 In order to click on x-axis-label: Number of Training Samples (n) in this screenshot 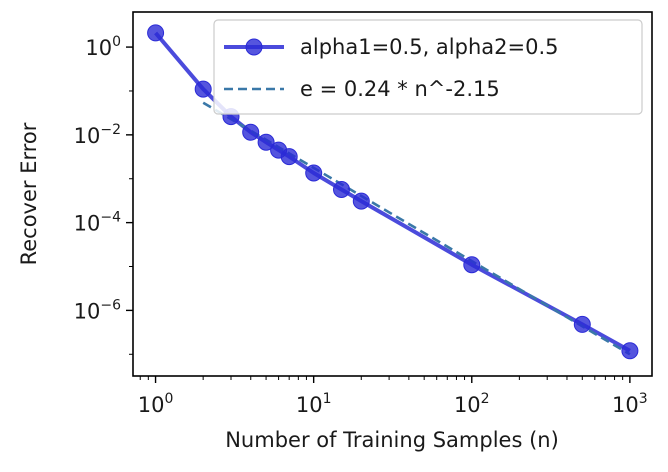, I will do `click(392, 440)`.